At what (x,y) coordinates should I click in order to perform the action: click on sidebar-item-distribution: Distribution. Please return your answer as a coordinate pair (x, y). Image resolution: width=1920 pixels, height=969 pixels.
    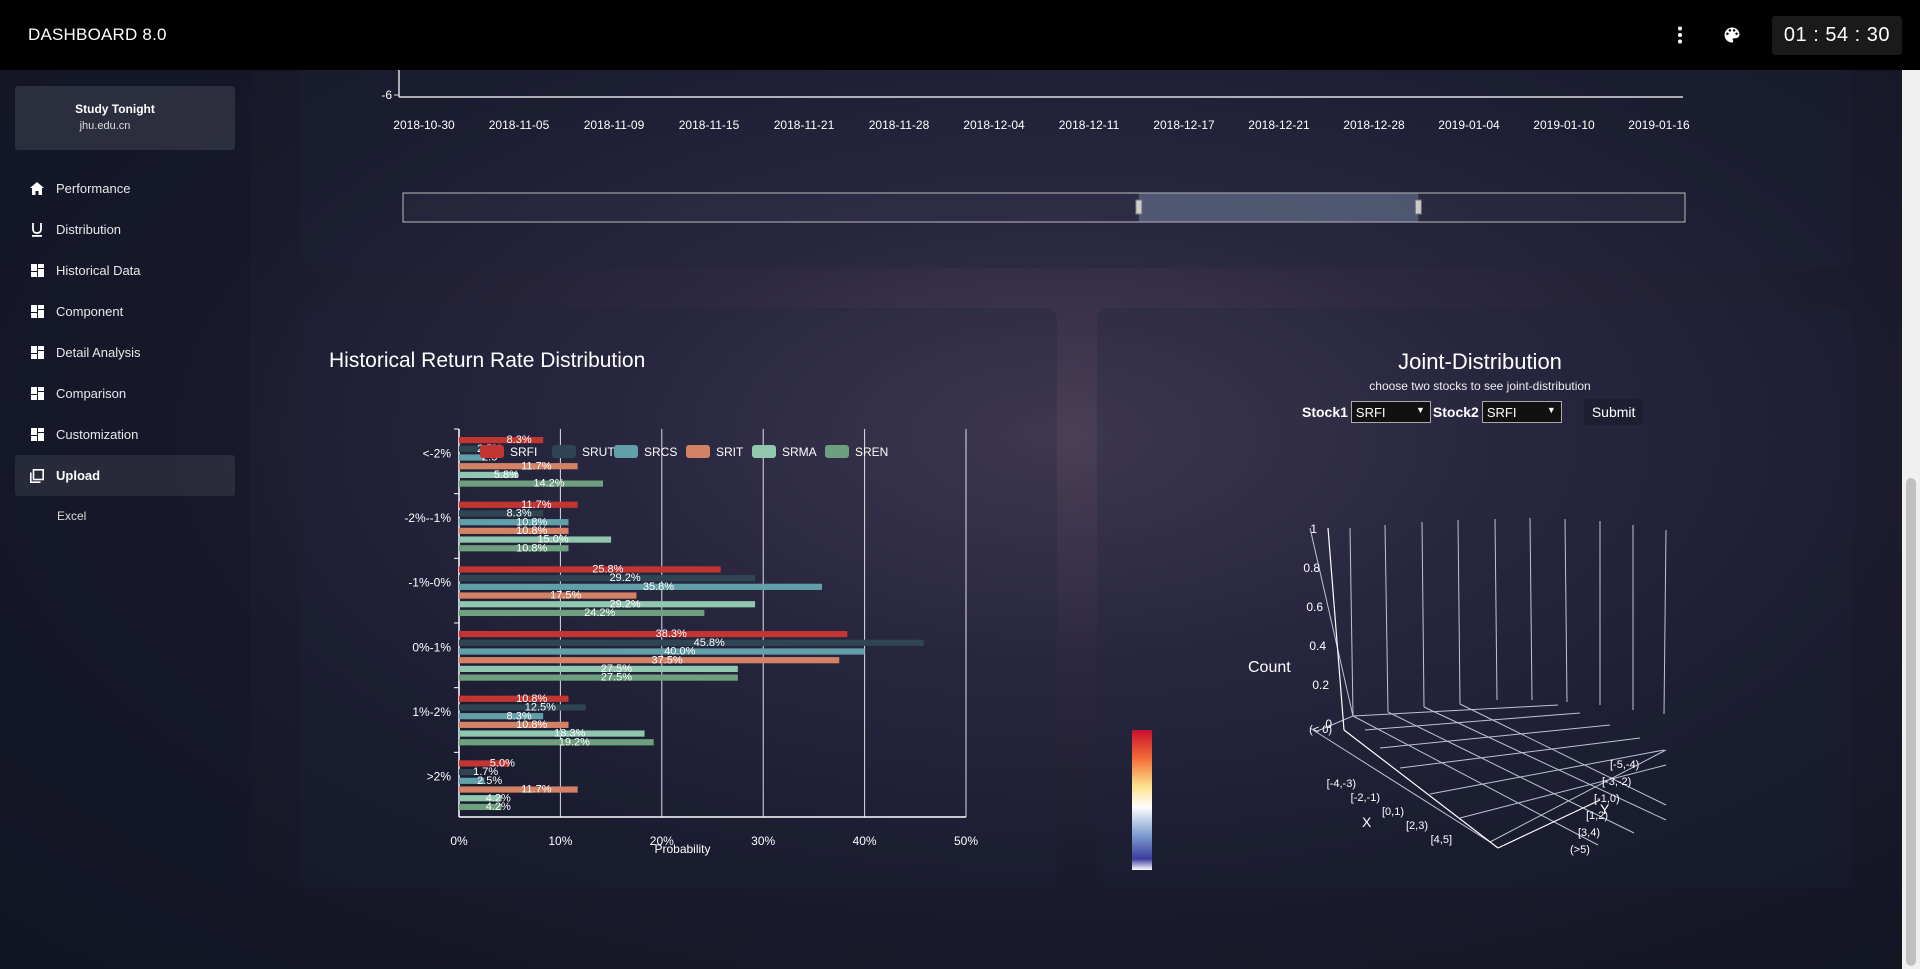
    Looking at the image, I should click on (125, 229).